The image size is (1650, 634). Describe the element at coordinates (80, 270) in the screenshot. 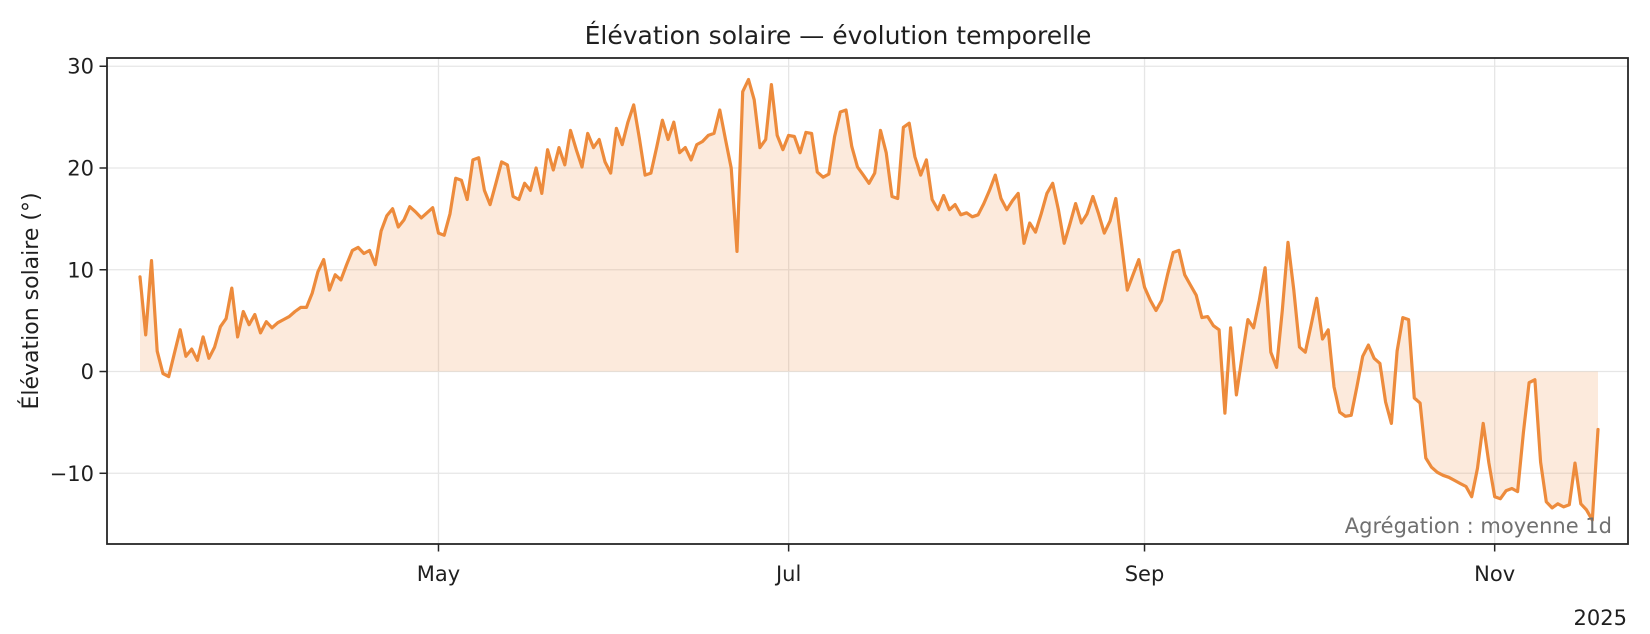

I see `y-tick-label: 10` at that location.